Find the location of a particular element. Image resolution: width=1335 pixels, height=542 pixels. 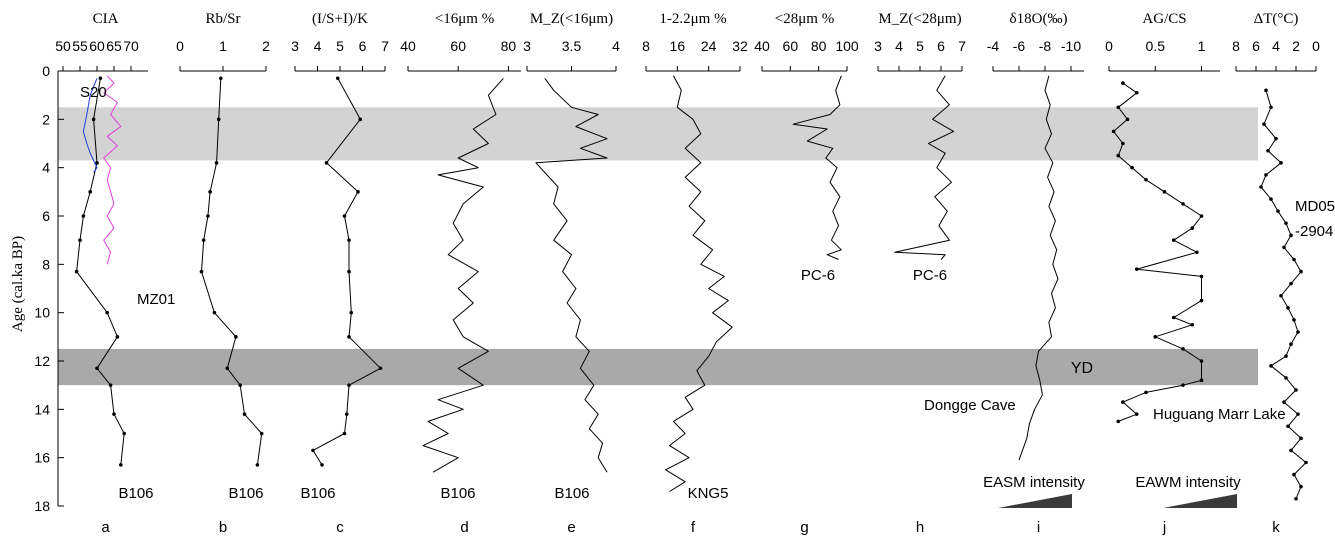

panel-title: ΔT(°C) is located at coordinates (1276, 19).